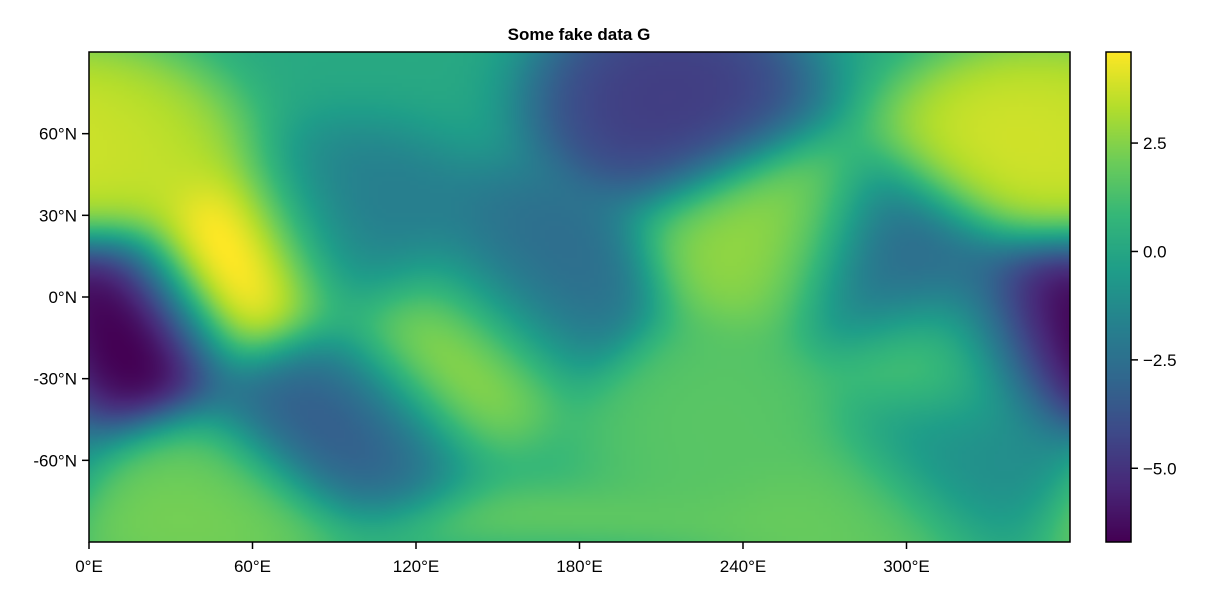  Describe the element at coordinates (743, 566) in the screenshot. I see `x-tick-label: 240°E` at that location.